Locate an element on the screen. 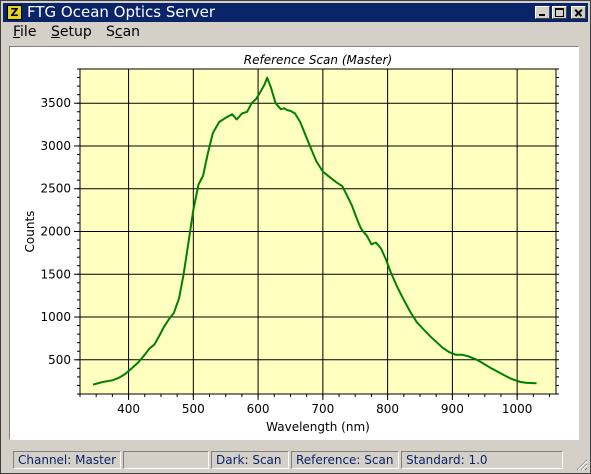  maximize-icon is located at coordinates (559, 12).